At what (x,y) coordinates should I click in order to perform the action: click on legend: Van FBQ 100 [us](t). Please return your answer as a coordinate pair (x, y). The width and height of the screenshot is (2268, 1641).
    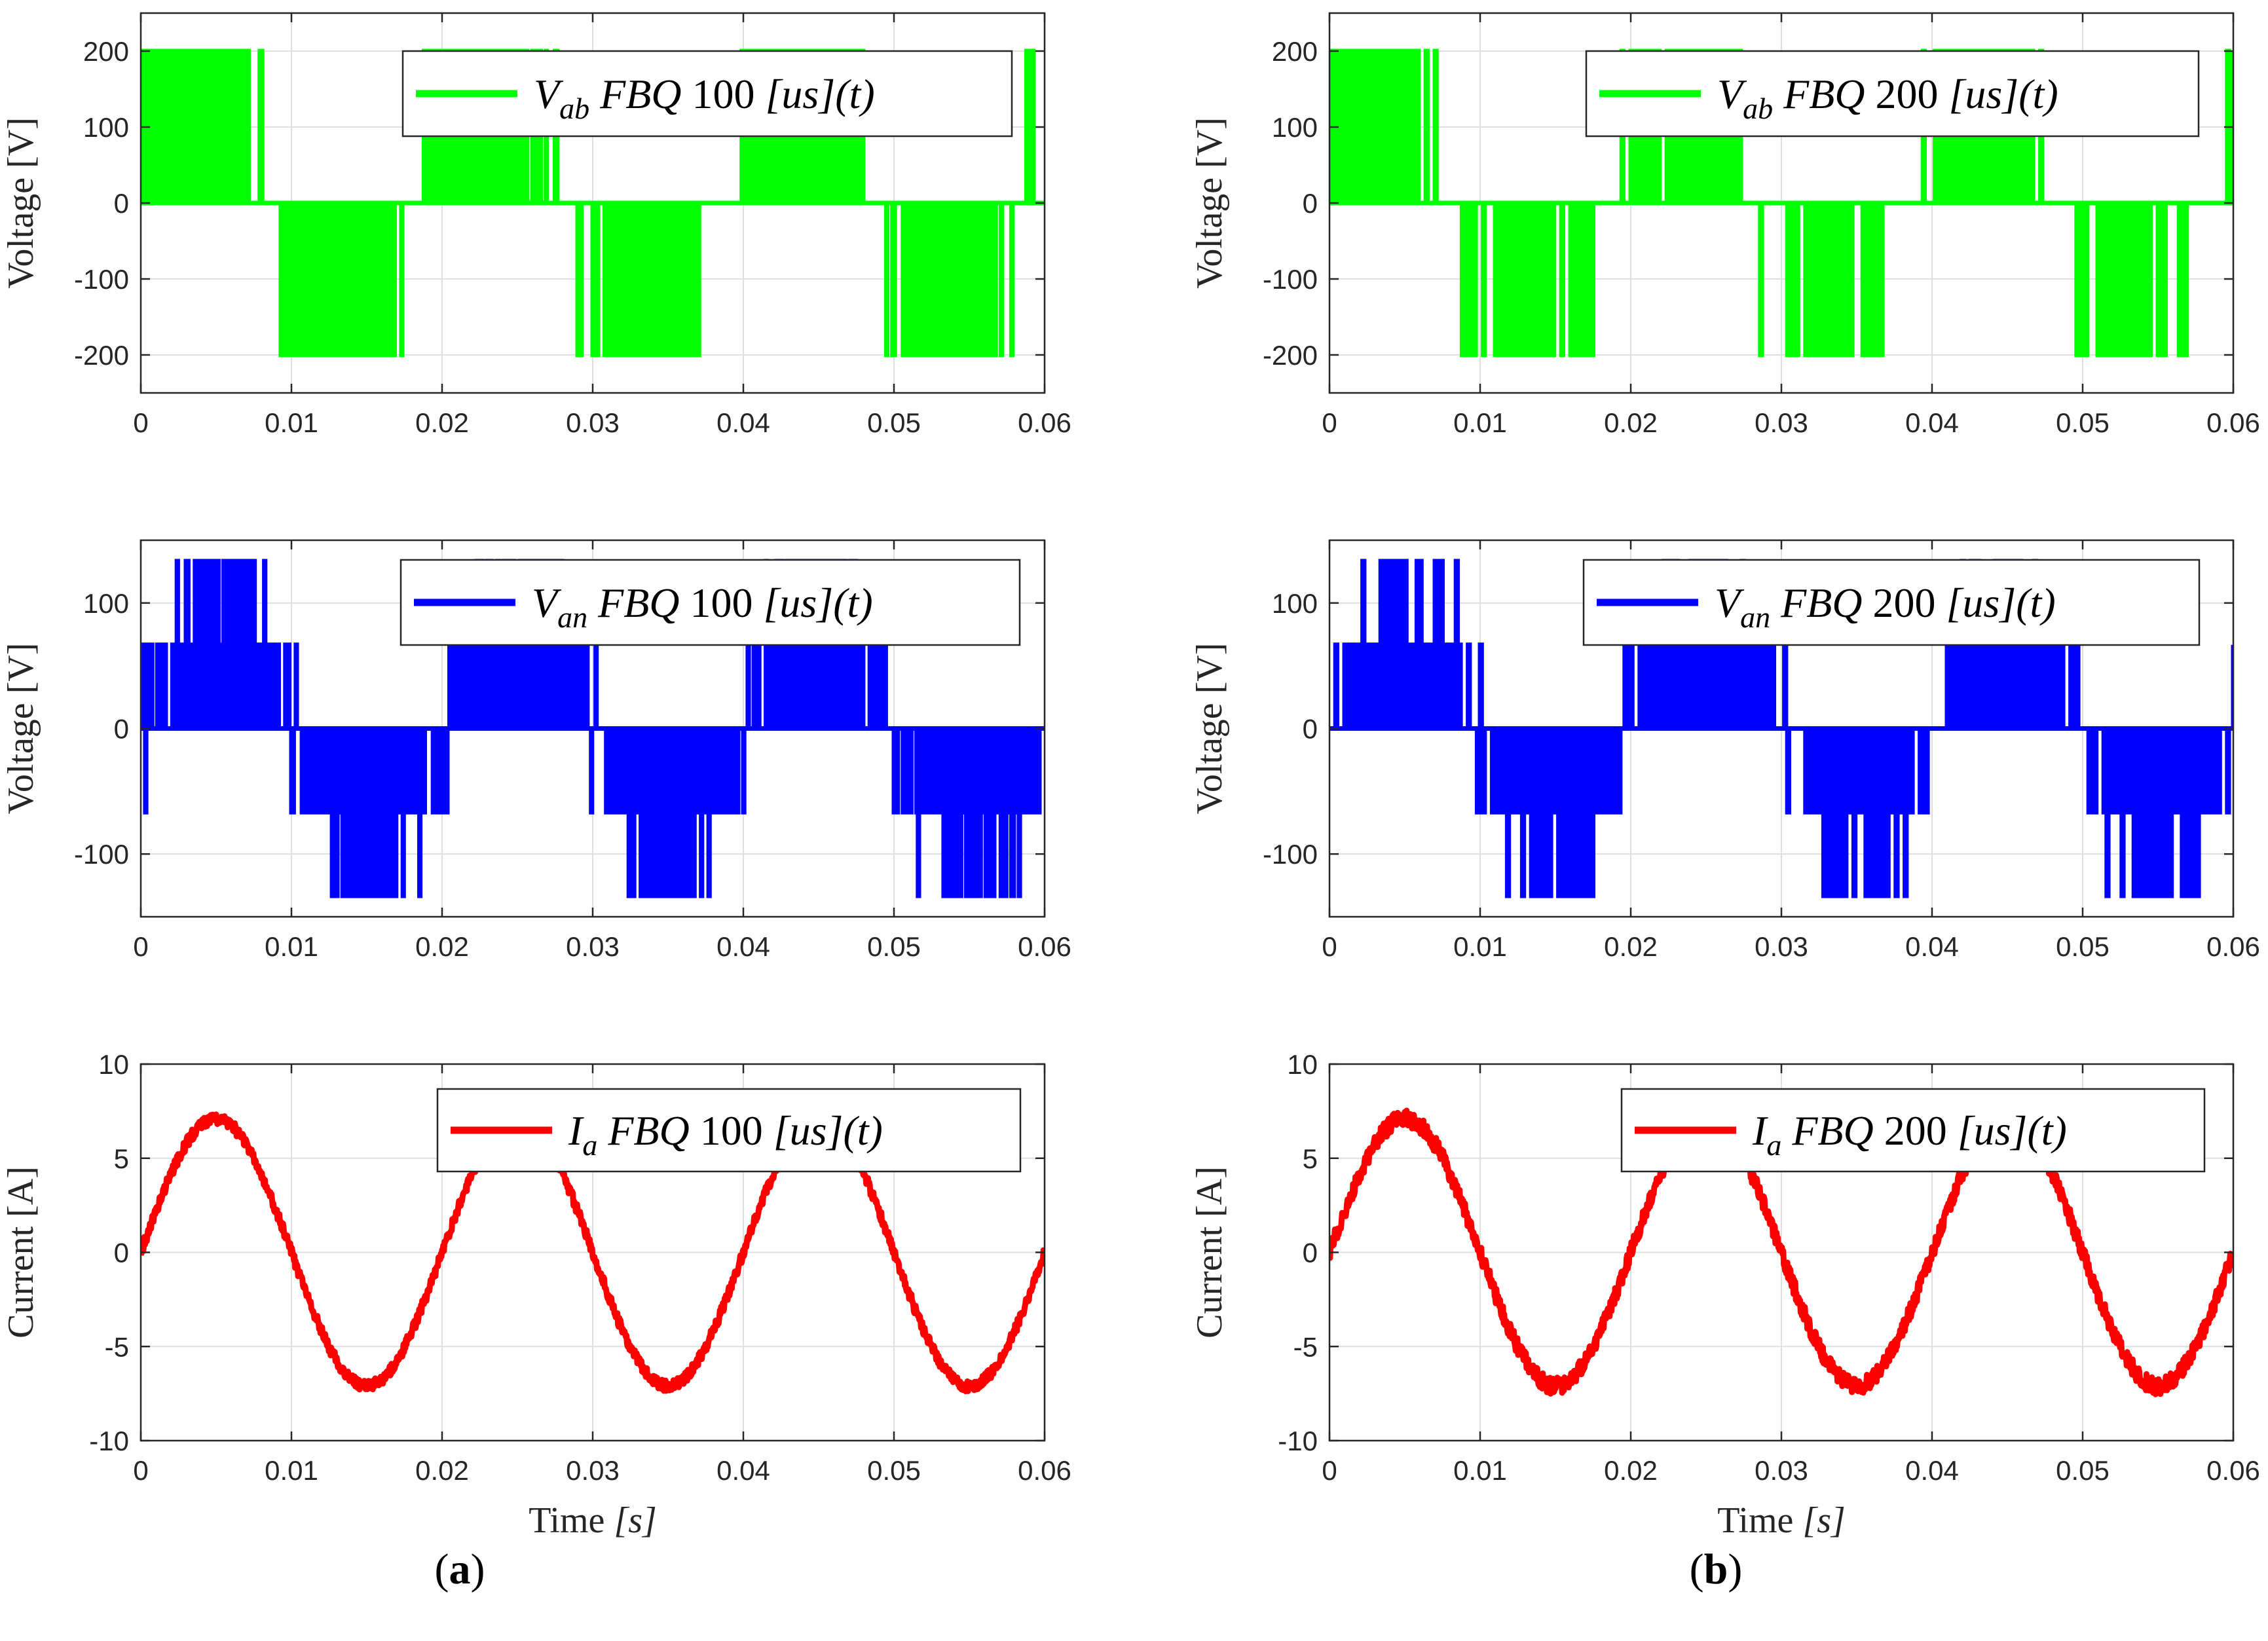
    Looking at the image, I should click on (710, 602).